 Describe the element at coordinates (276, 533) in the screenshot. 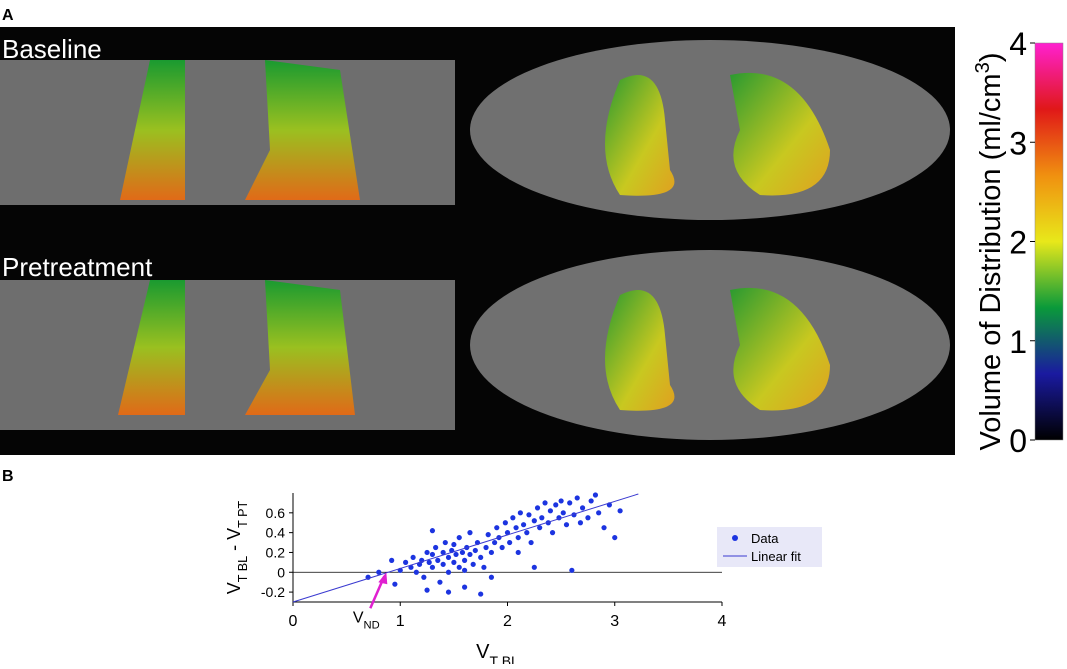

I see `y-tick-label: 0.4` at that location.